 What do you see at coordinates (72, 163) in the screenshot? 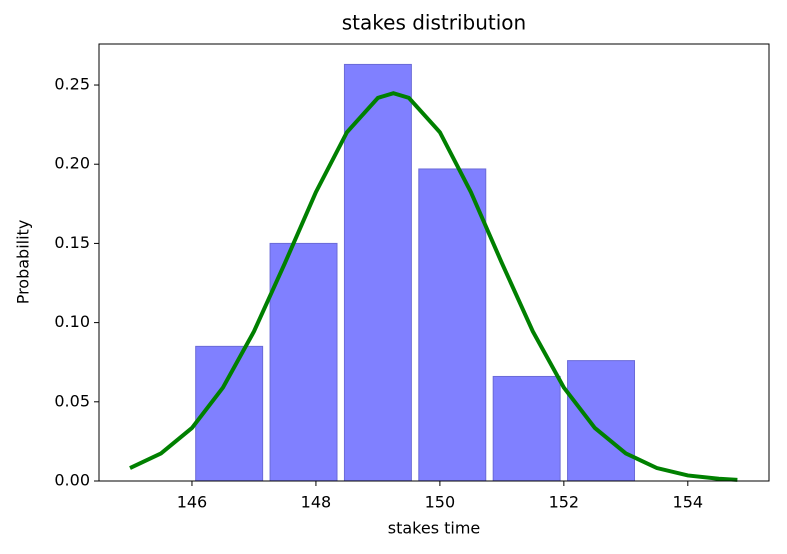
I see `y-tick-label: 0.20` at bounding box center [72, 163].